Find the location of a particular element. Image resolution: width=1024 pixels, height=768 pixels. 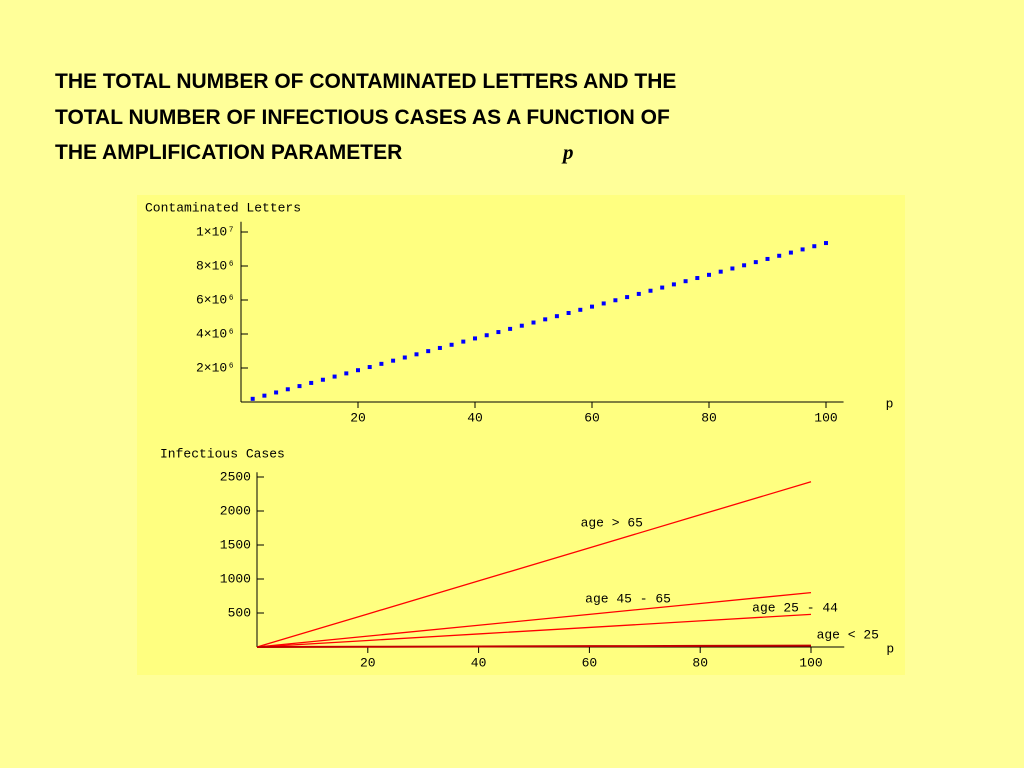

y-axis-label: Infectious Cases is located at coordinates (222, 453).